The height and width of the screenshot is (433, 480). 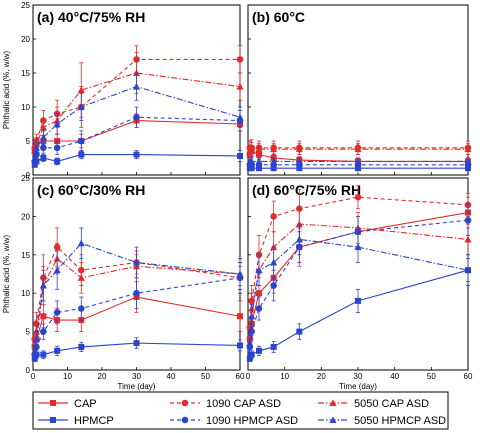 What do you see at coordinates (252, 421) in the screenshot?
I see `legend-label: 1090 HPMCP ASD` at bounding box center [252, 421].